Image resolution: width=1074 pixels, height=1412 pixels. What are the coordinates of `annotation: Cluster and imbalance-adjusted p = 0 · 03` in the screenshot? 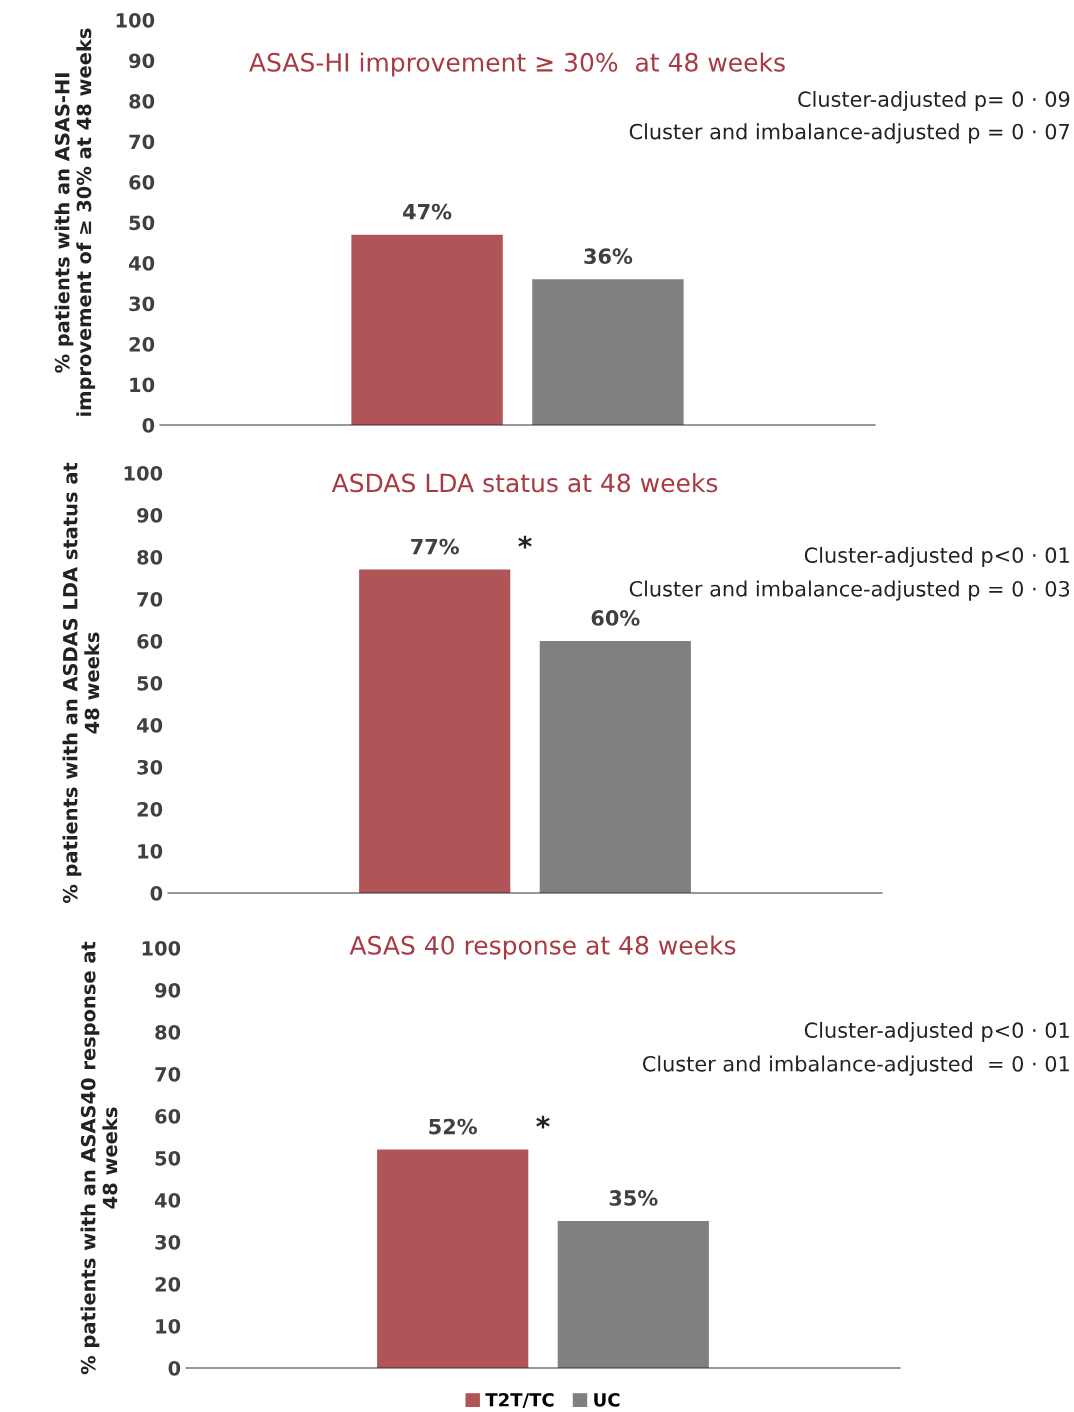 It's located at (849, 590).